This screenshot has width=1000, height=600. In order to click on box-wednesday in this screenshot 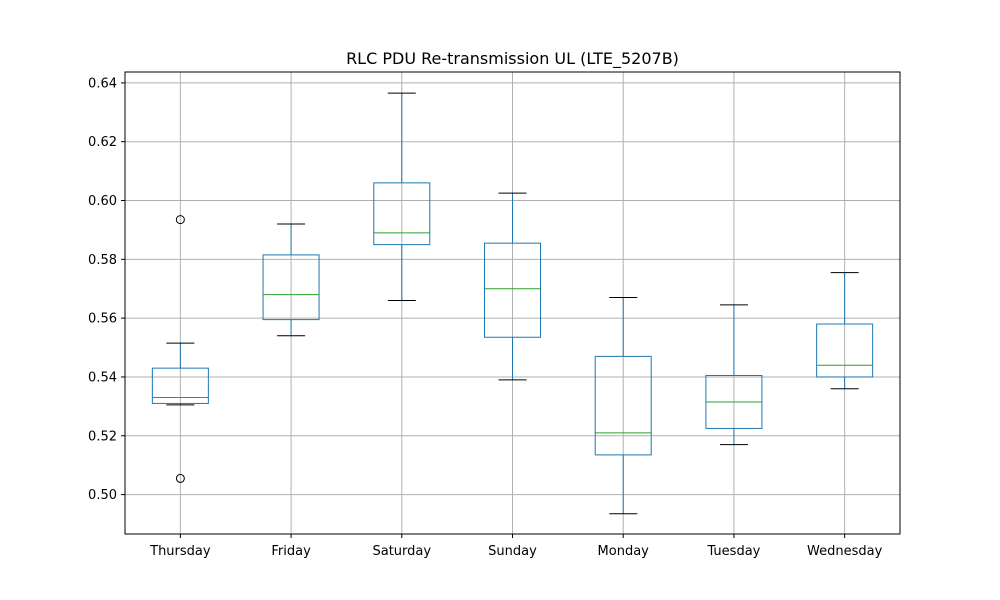, I will do `click(845, 331)`.